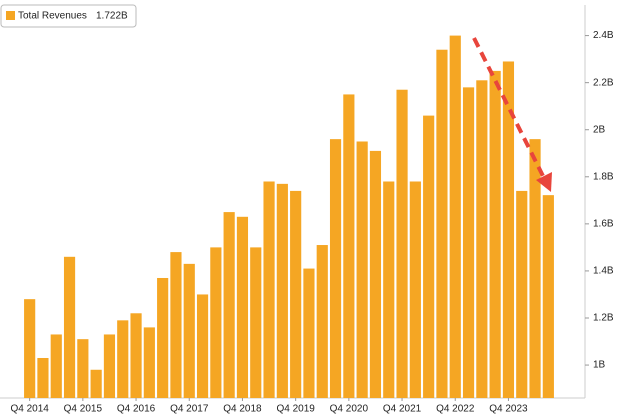  What do you see at coordinates (455, 409) in the screenshot?
I see `x-tick-label: Q4 2022` at bounding box center [455, 409].